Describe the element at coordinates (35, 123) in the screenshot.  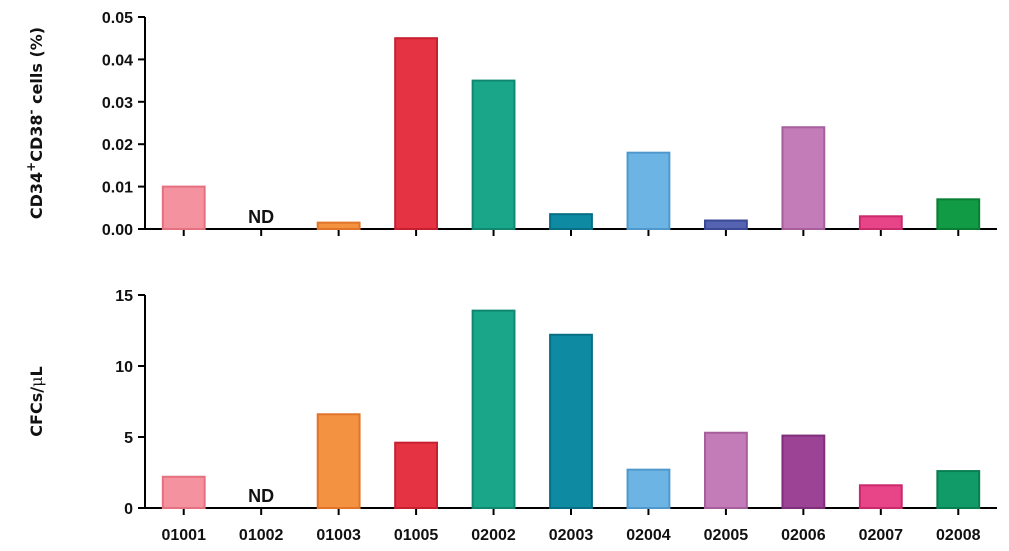
I see `y-axis-title: CD34+CD38- cells (%)` at that location.